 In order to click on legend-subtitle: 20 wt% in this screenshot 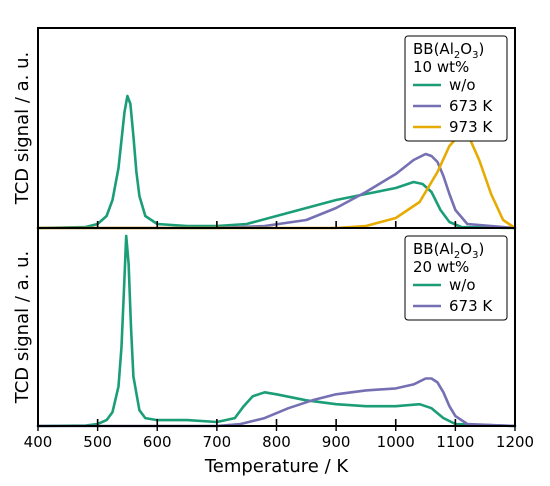, I will do `click(441, 267)`.